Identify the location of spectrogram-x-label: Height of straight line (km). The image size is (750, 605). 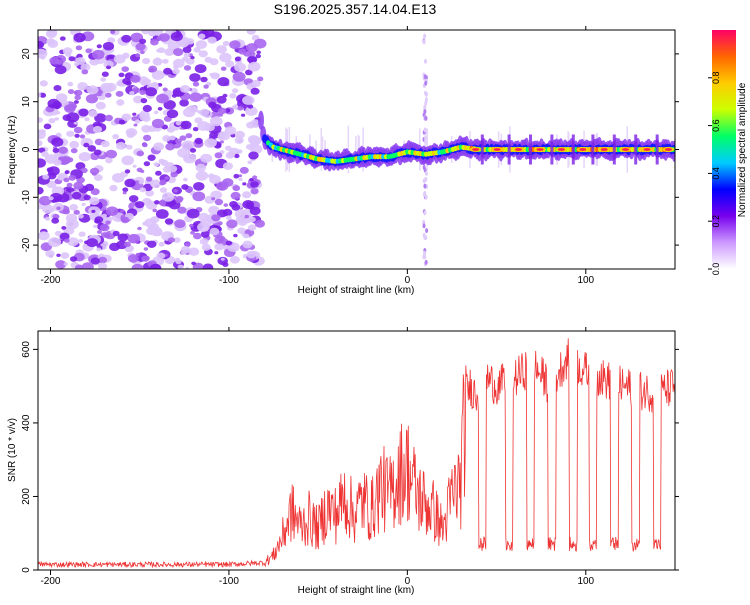
(356, 290).